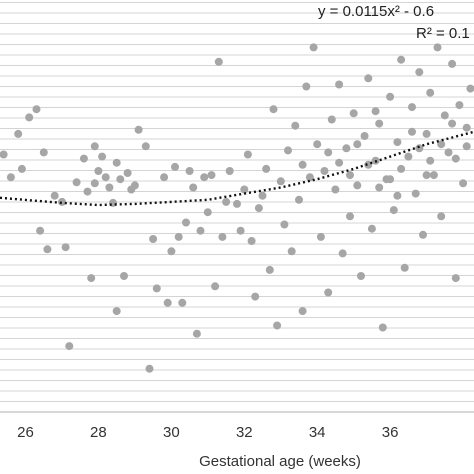 The image size is (474, 474). I want to click on x-tick-label: 26, so click(25, 432).